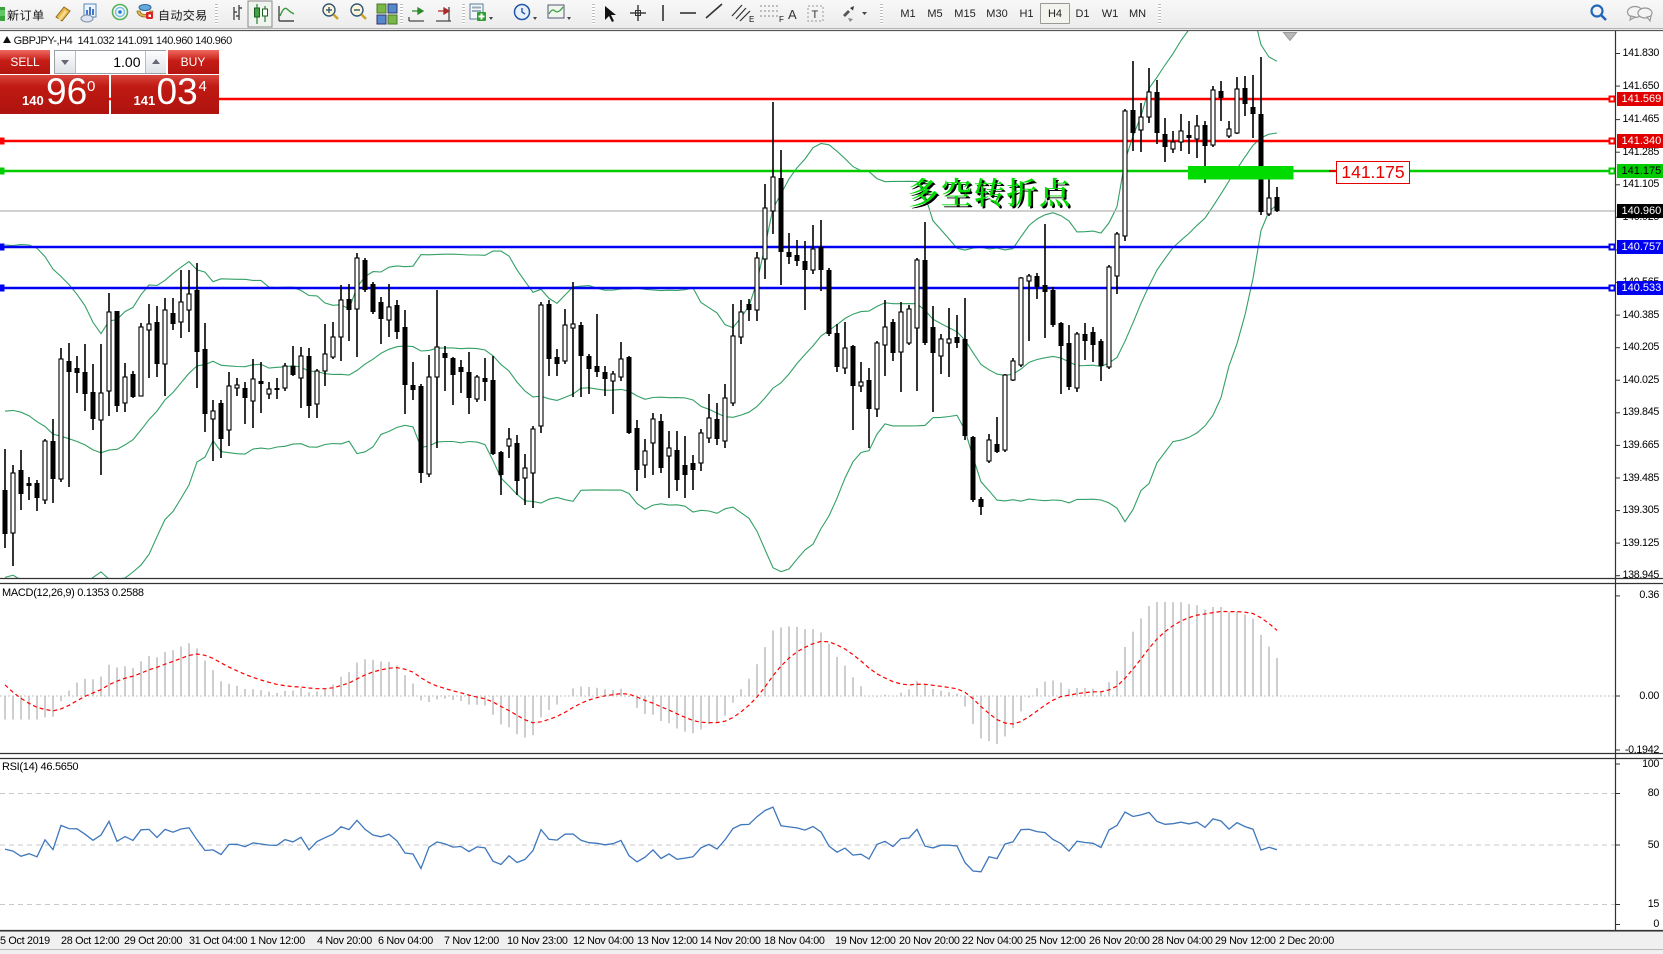 The image size is (1663, 954). I want to click on svg-text: A, so click(792, 14).